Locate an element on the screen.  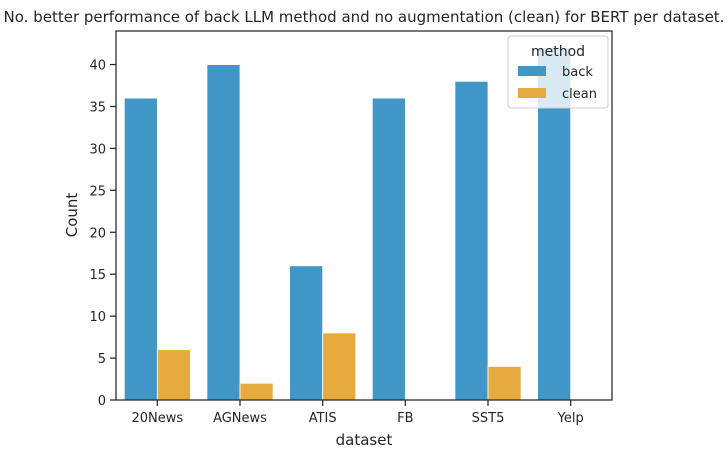
bar-back-ATIS is located at coordinates (306, 333).